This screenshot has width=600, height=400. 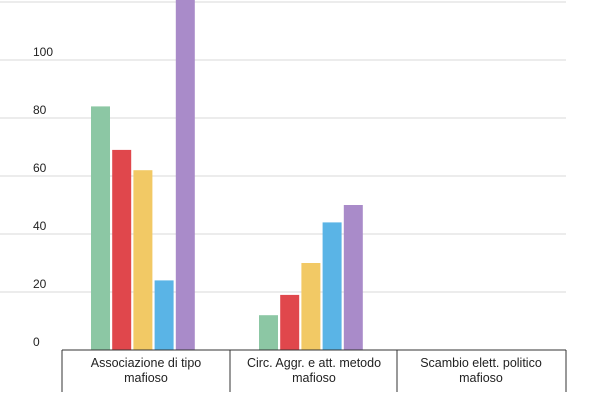 What do you see at coordinates (481, 378) in the screenshot?
I see `category-label-3-line-2: mafioso` at bounding box center [481, 378].